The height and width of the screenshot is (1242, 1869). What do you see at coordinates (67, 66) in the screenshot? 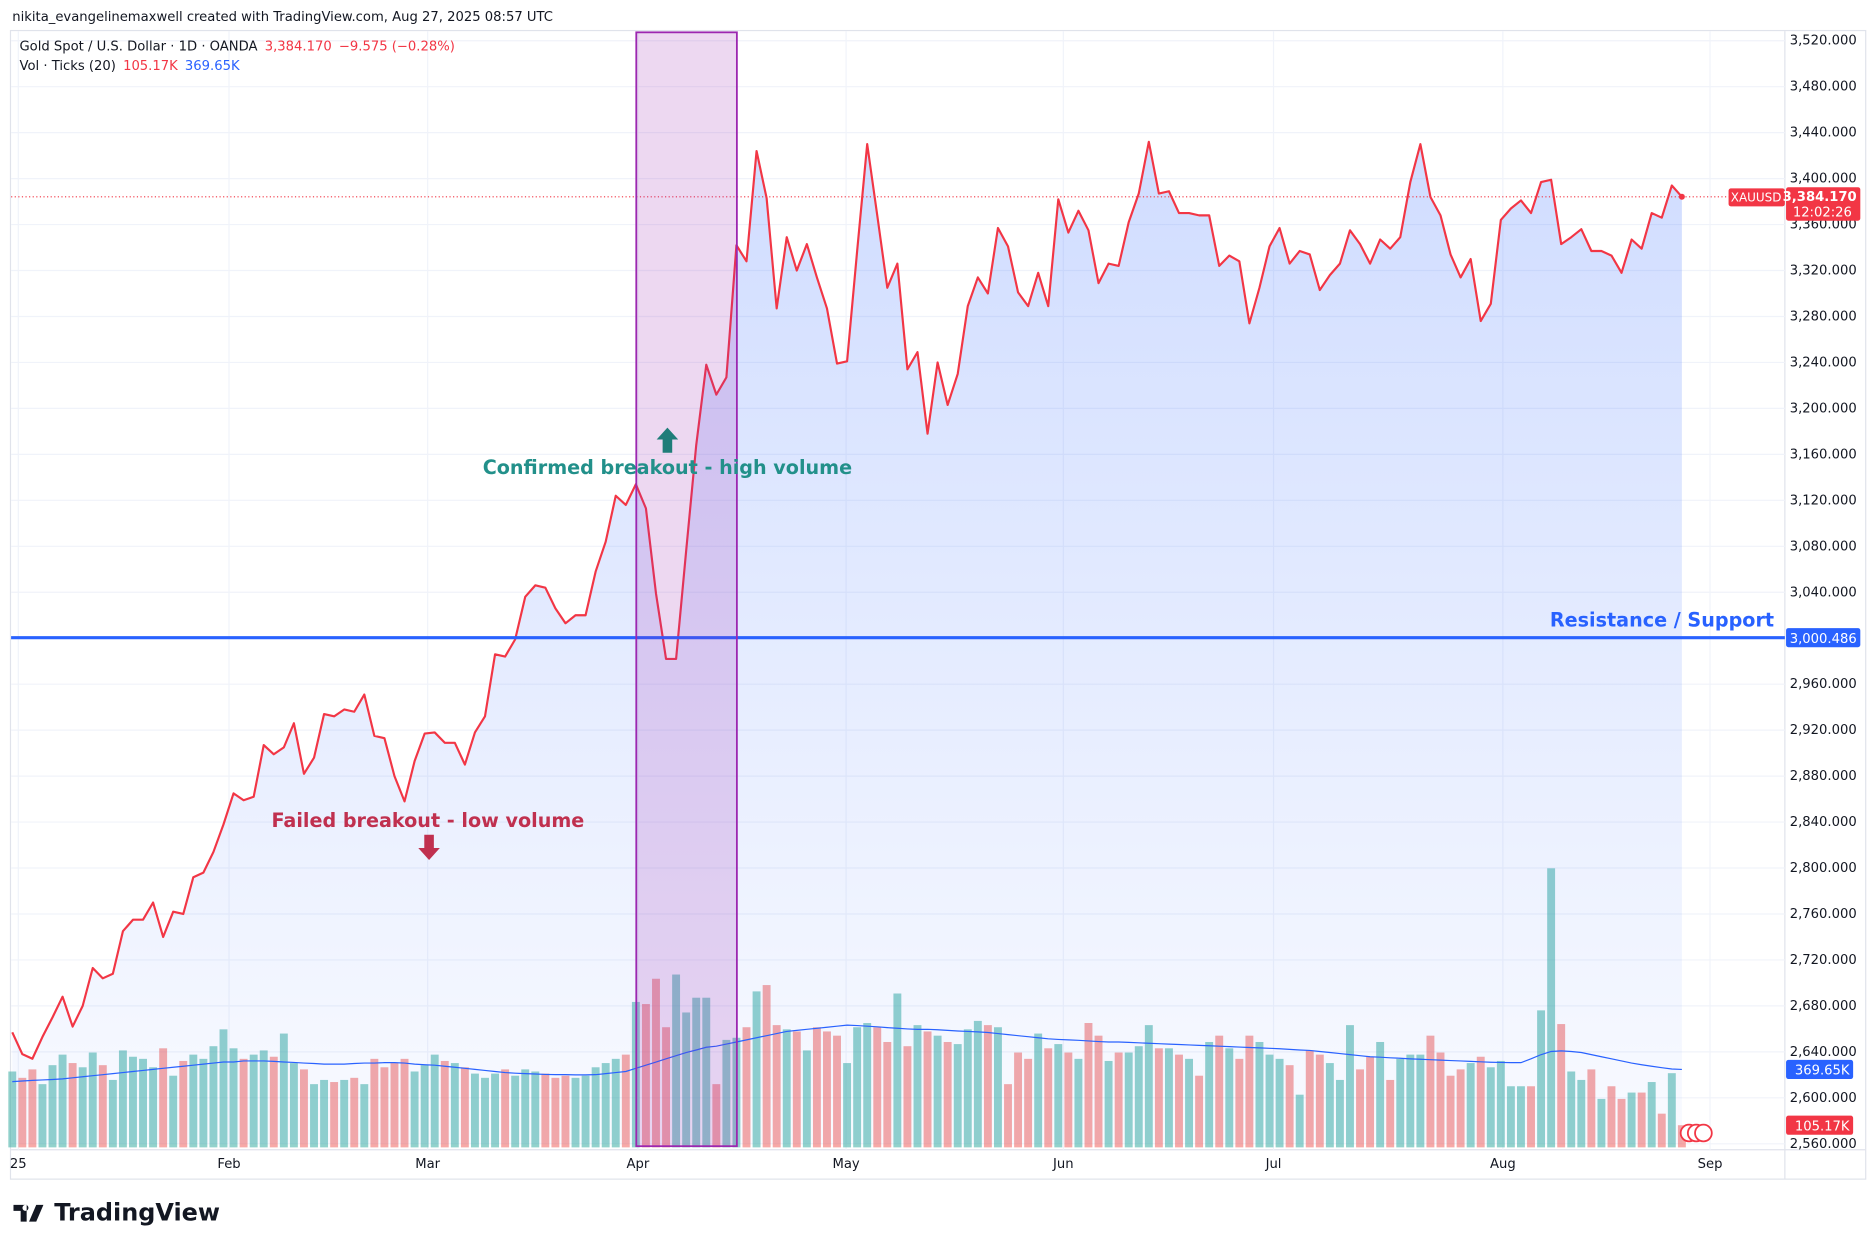
I see `legend-volume: Vol · Ticks (20)` at bounding box center [67, 66].